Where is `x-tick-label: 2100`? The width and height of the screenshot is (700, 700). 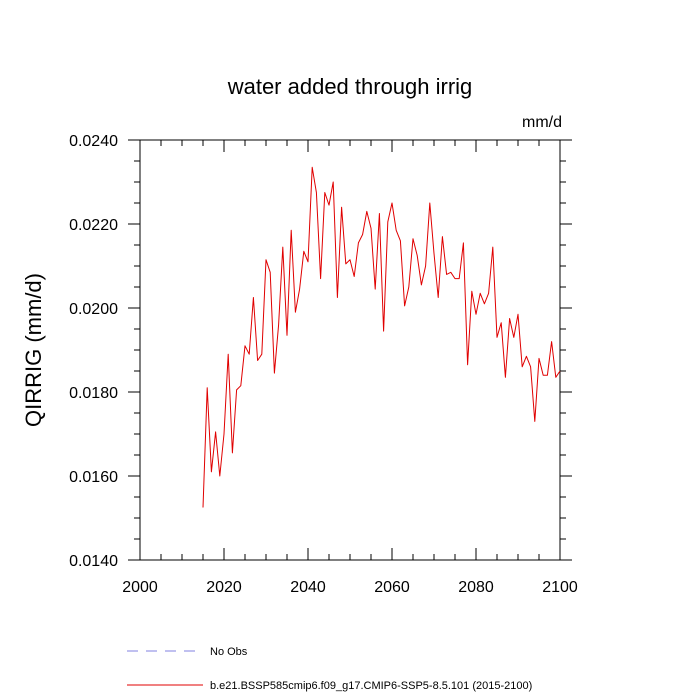
x-tick-label: 2100 is located at coordinates (560, 587).